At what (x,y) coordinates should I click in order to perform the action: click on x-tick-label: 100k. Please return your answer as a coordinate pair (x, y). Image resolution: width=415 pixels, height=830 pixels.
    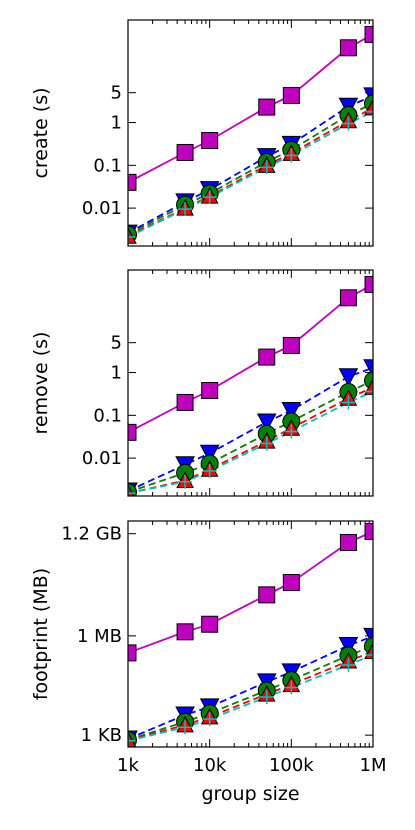
    Looking at the image, I should click on (291, 765).